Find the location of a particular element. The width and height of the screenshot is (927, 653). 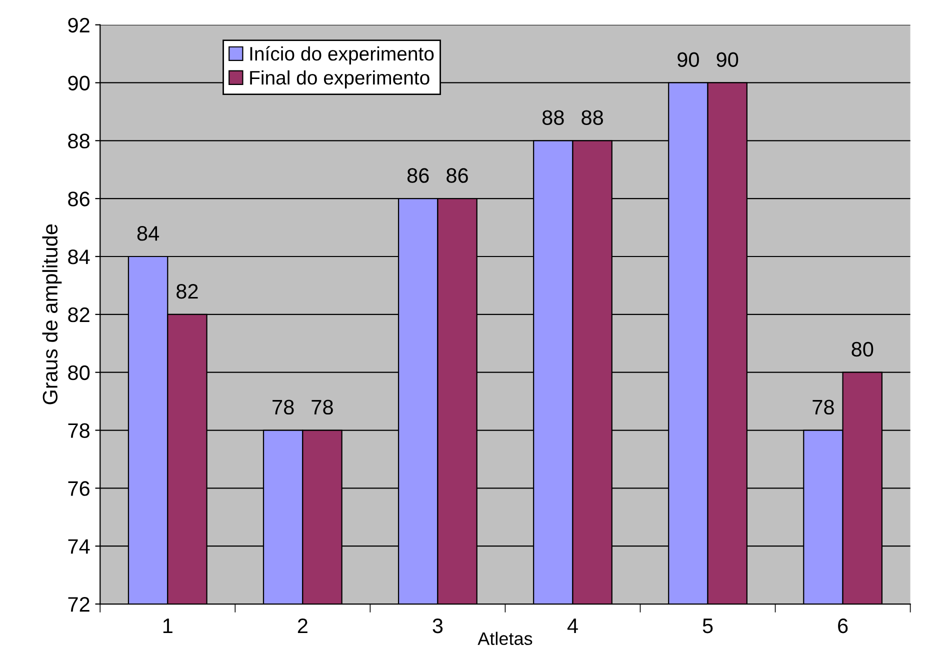

y-tick-label: 76 is located at coordinates (79, 488).